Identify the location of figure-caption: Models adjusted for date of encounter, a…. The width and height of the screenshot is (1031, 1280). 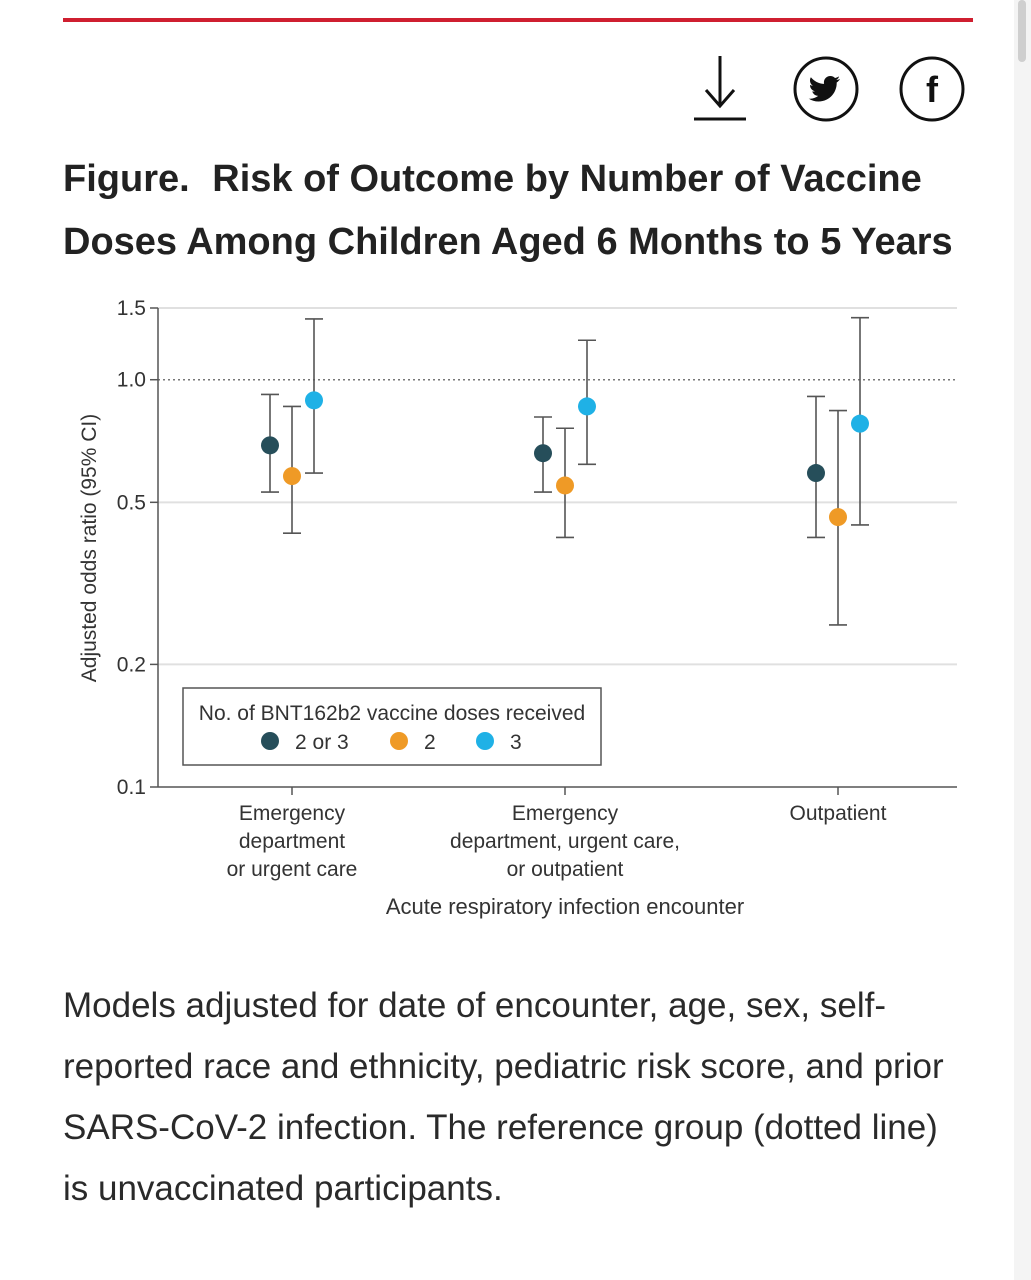
(503, 1097).